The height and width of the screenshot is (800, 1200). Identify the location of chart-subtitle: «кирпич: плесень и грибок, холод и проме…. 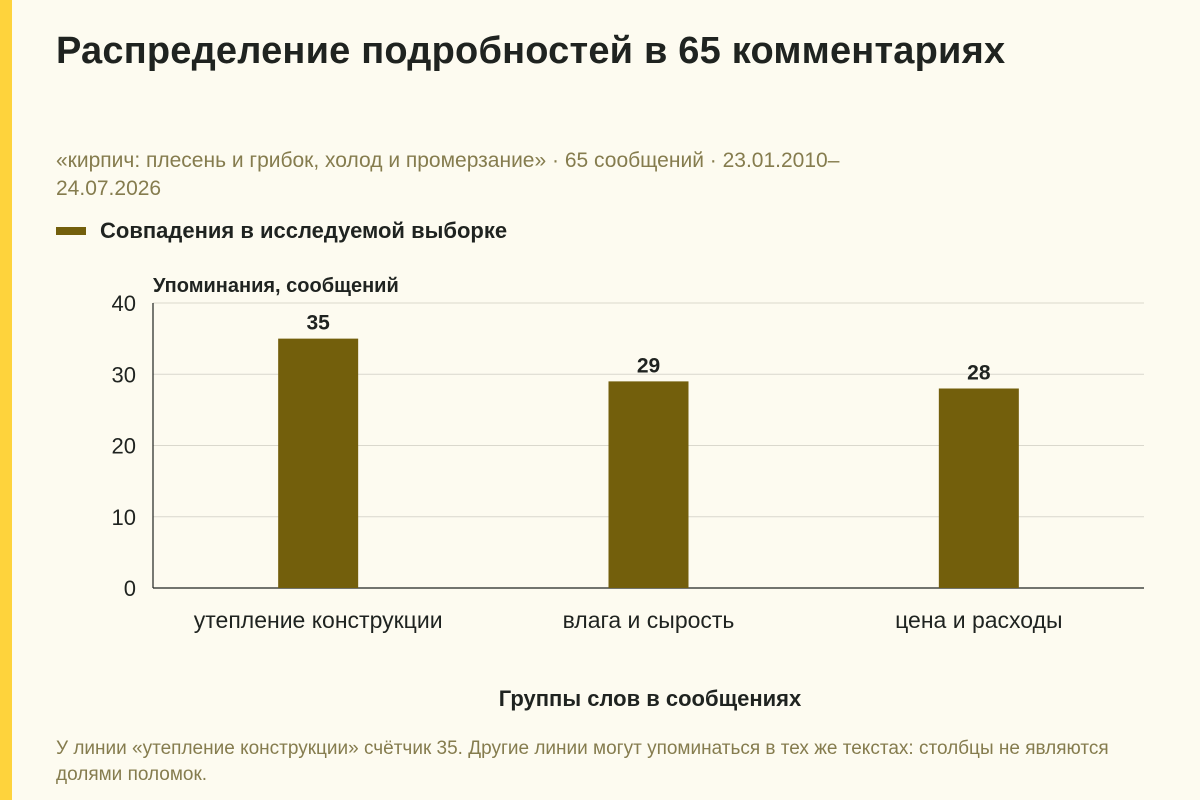
(448, 174).